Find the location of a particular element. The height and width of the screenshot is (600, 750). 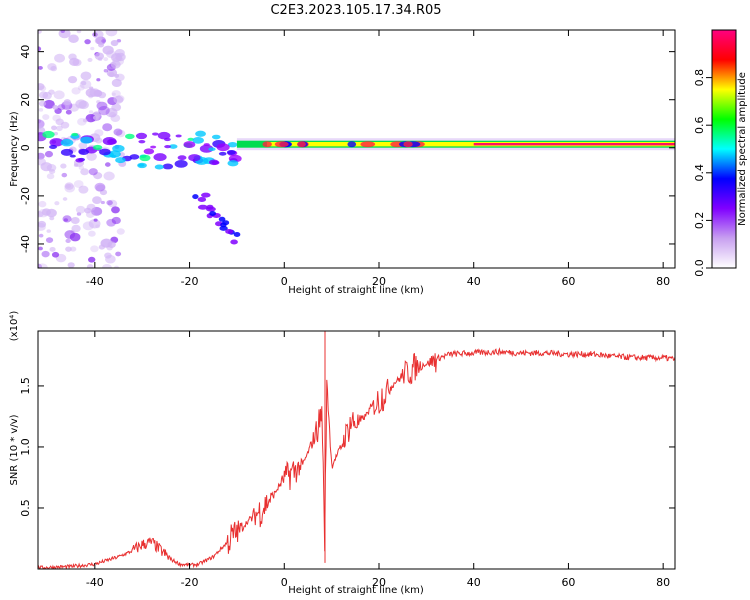

figure-title: C2E3.2023.105.17.34.R05 is located at coordinates (355, 10).